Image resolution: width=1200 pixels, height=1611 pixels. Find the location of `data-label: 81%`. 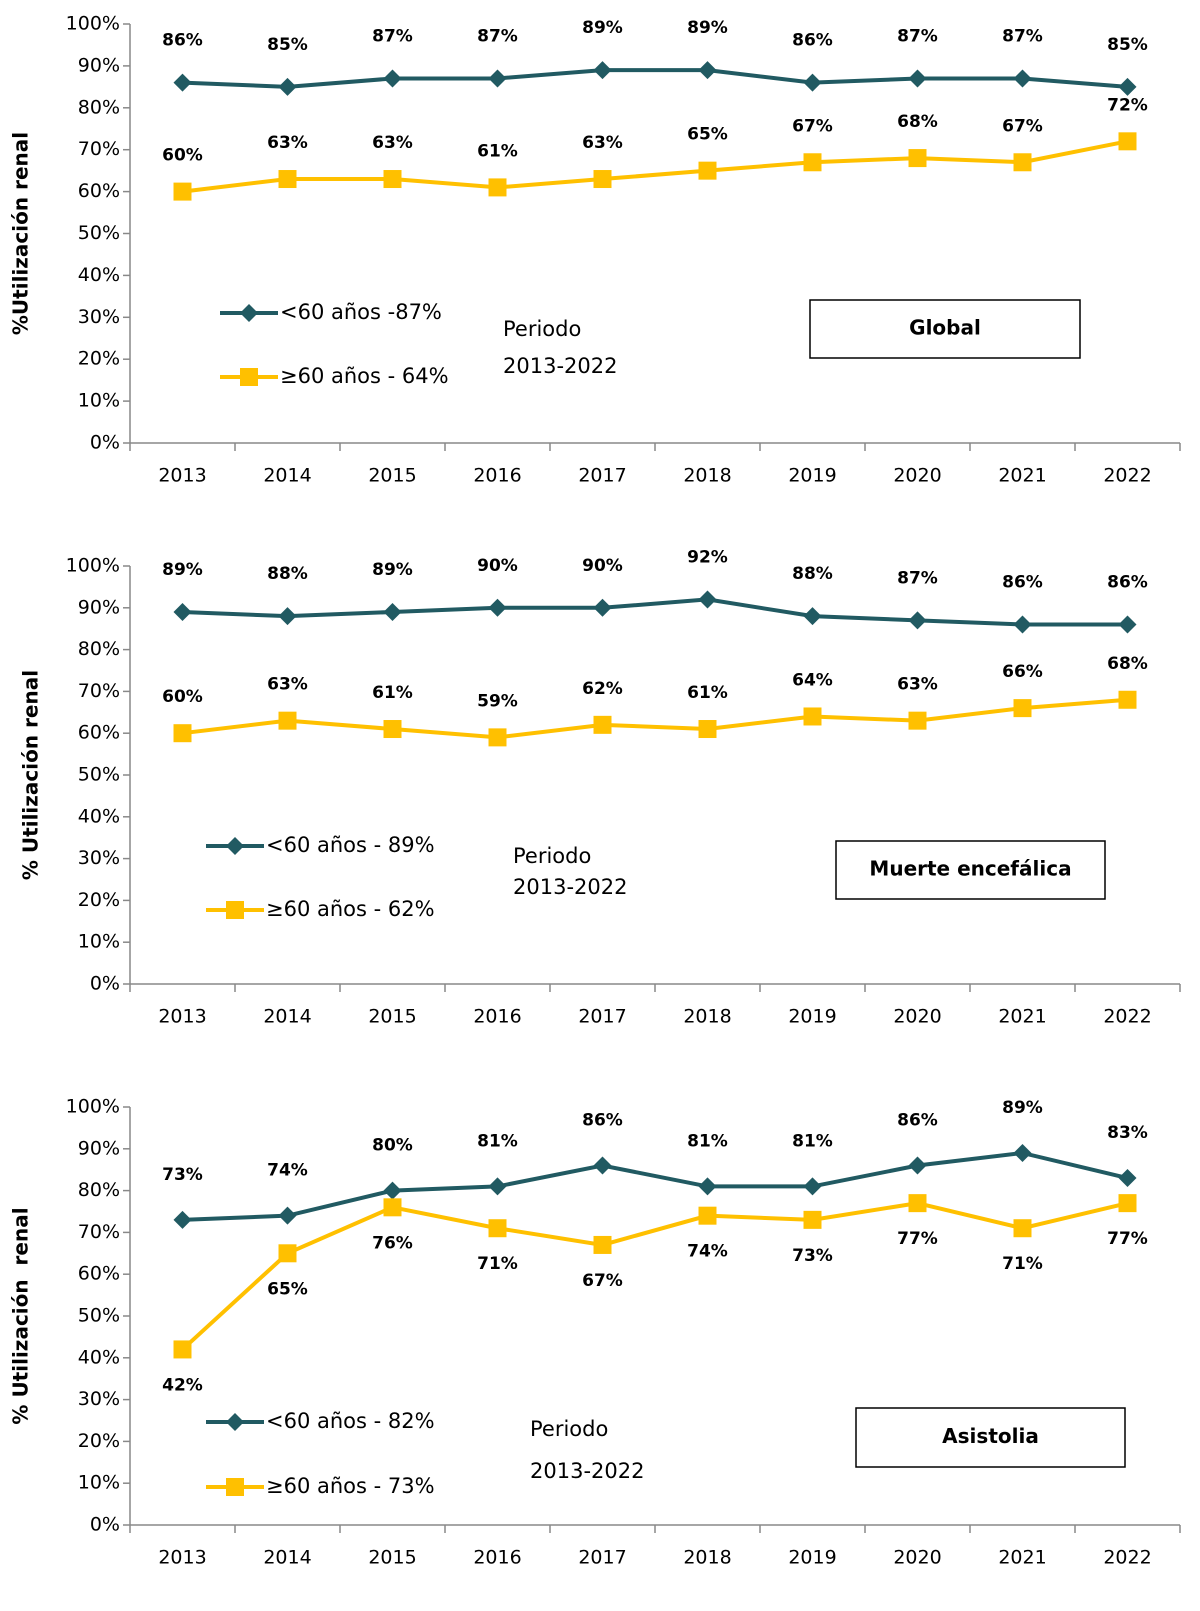

data-label: 81% is located at coordinates (707, 1141).